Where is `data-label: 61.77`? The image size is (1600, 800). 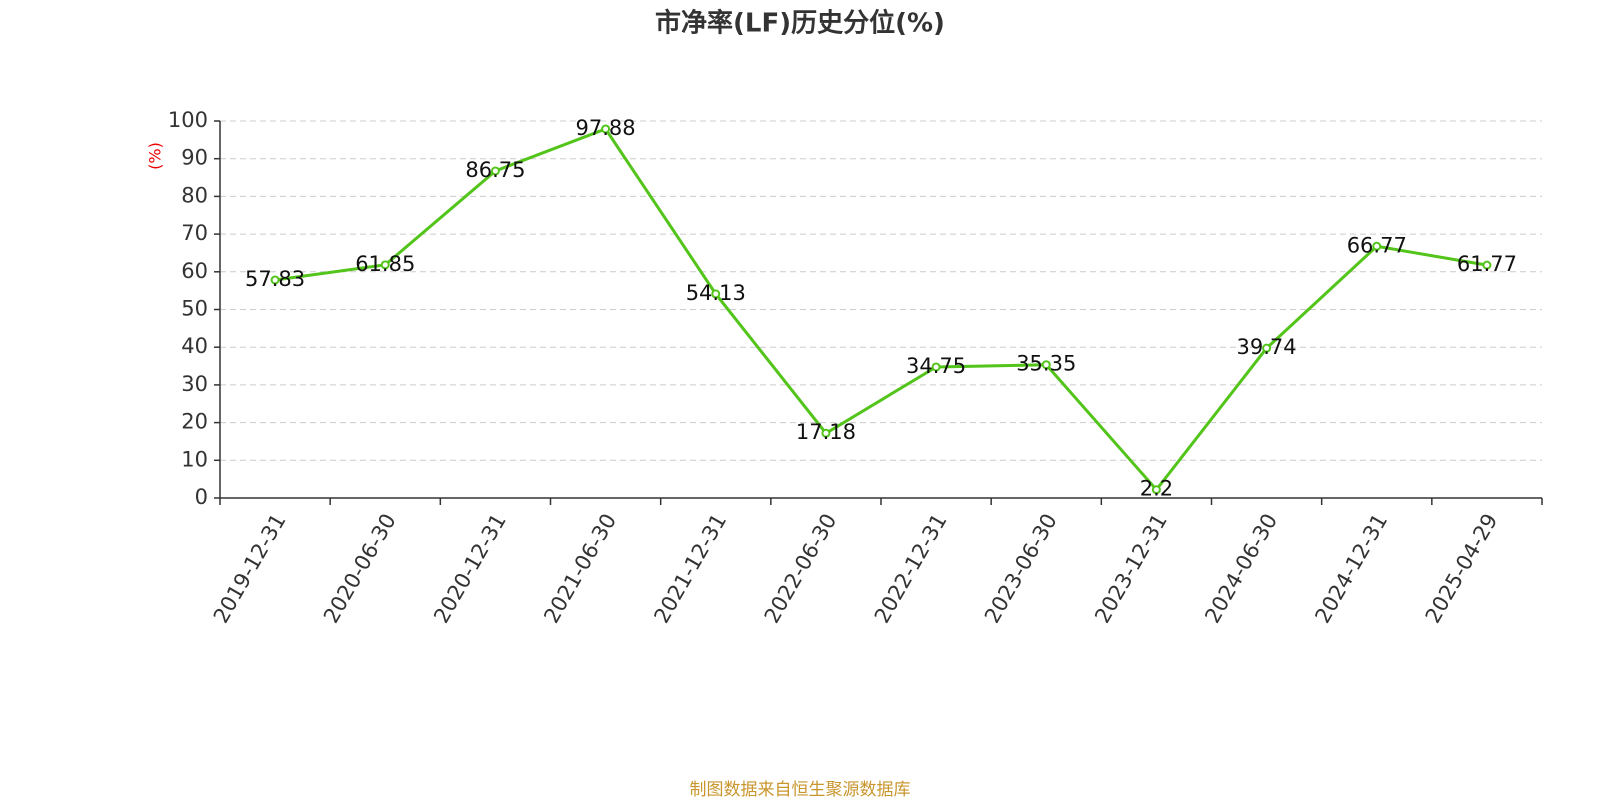
data-label: 61.77 is located at coordinates (1487, 264).